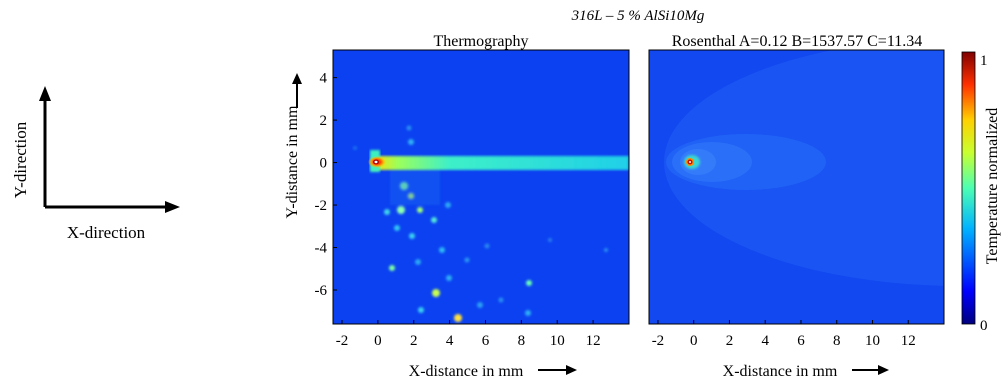 This screenshot has width=1005, height=381. What do you see at coordinates (321, 206) in the screenshot?
I see `y-tick-label: -2` at bounding box center [321, 206].